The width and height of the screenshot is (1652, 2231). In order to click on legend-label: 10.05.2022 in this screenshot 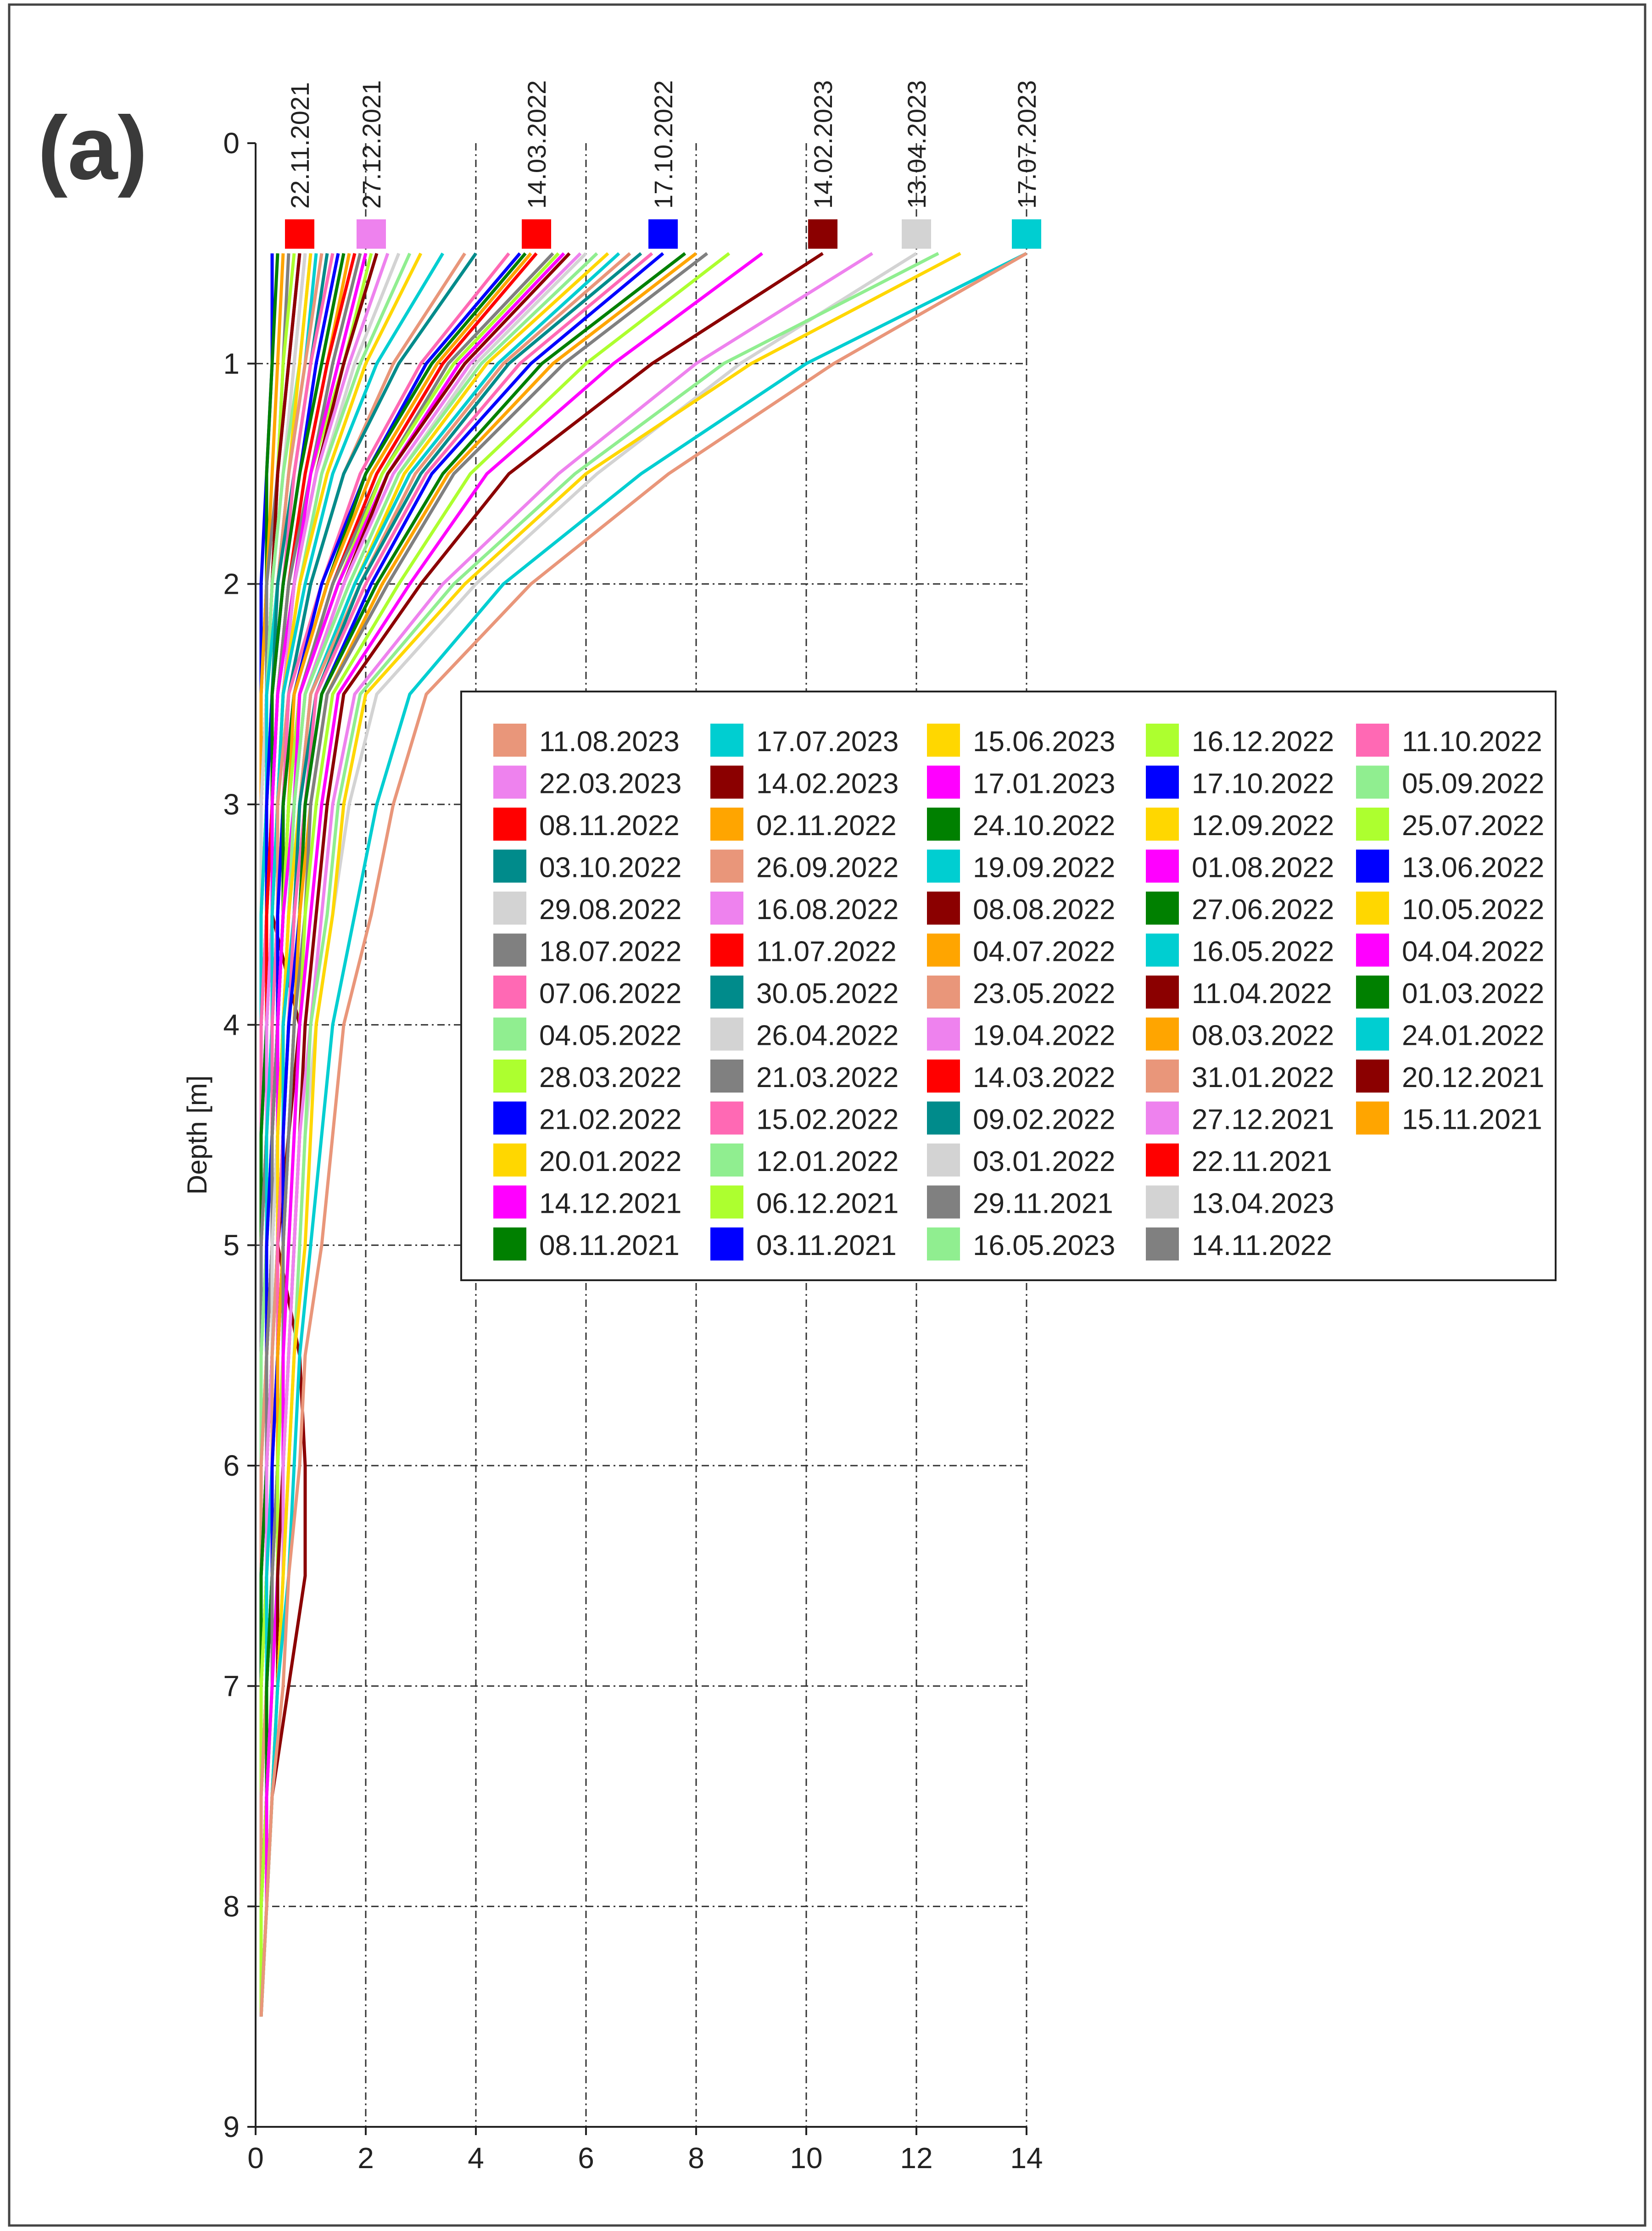, I will do `click(1473, 910)`.